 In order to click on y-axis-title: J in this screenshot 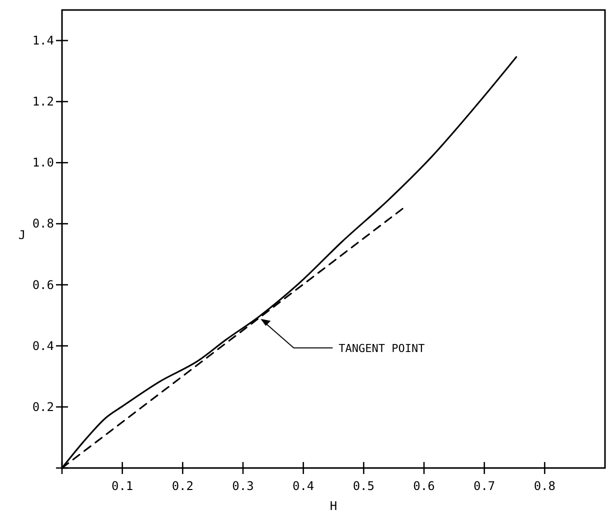, I will do `click(22, 235)`.